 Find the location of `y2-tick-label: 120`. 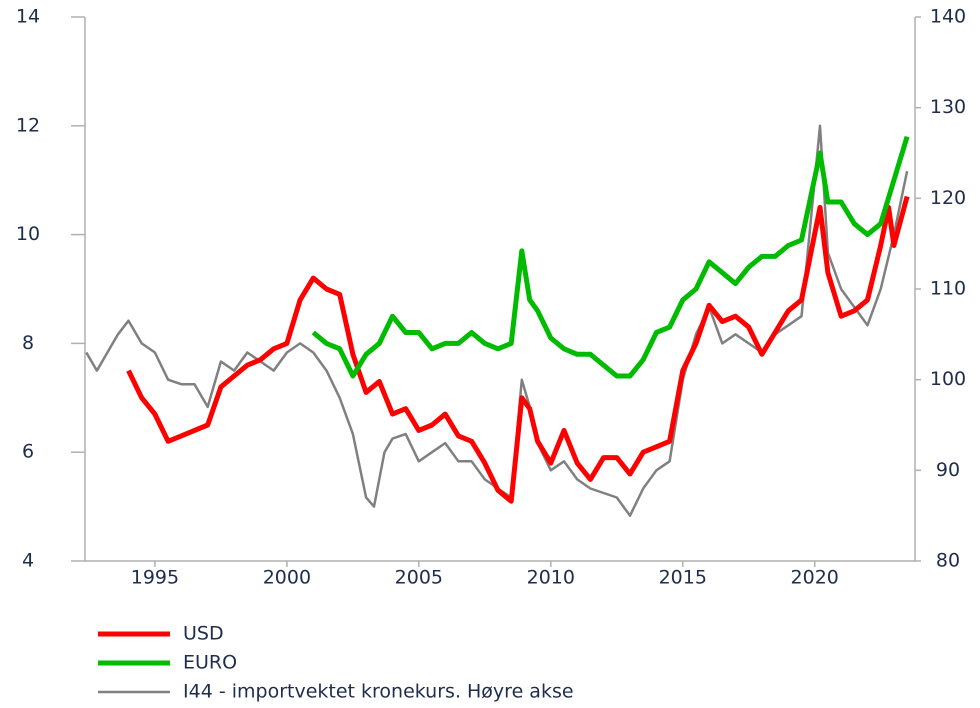

y2-tick-label: 120 is located at coordinates (948, 198).